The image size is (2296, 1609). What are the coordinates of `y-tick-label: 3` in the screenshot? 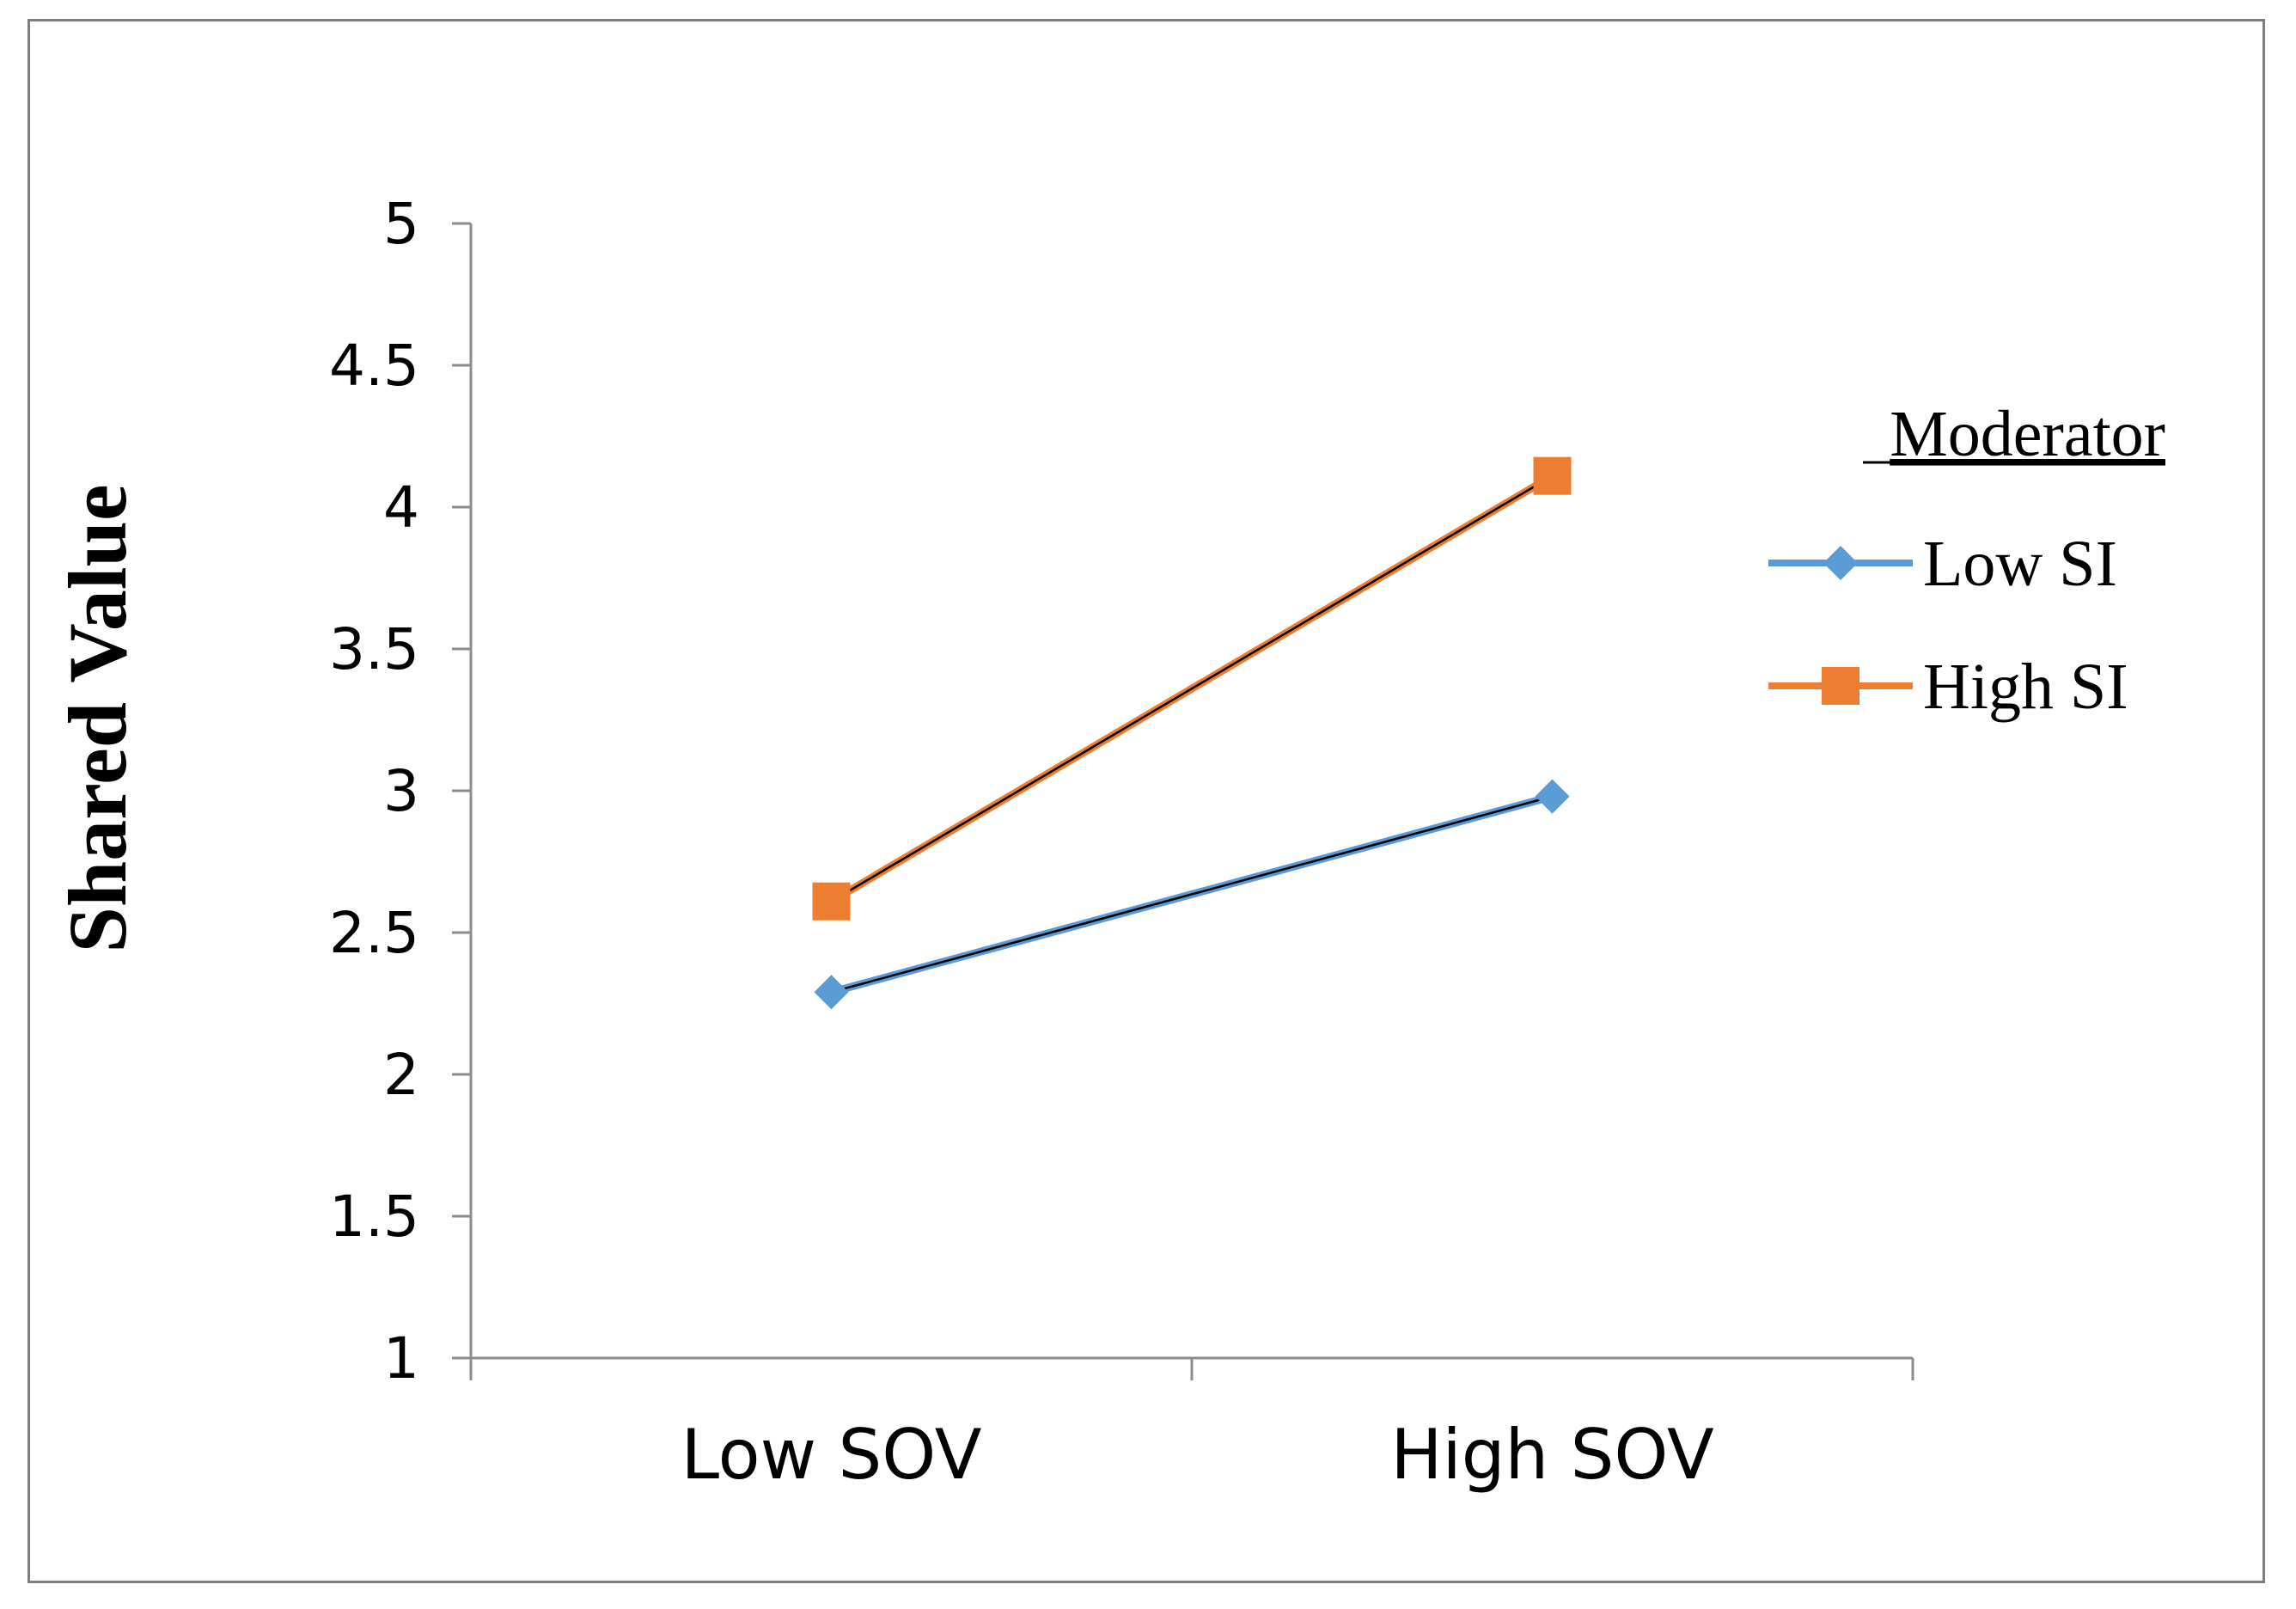 It's located at (401, 791).